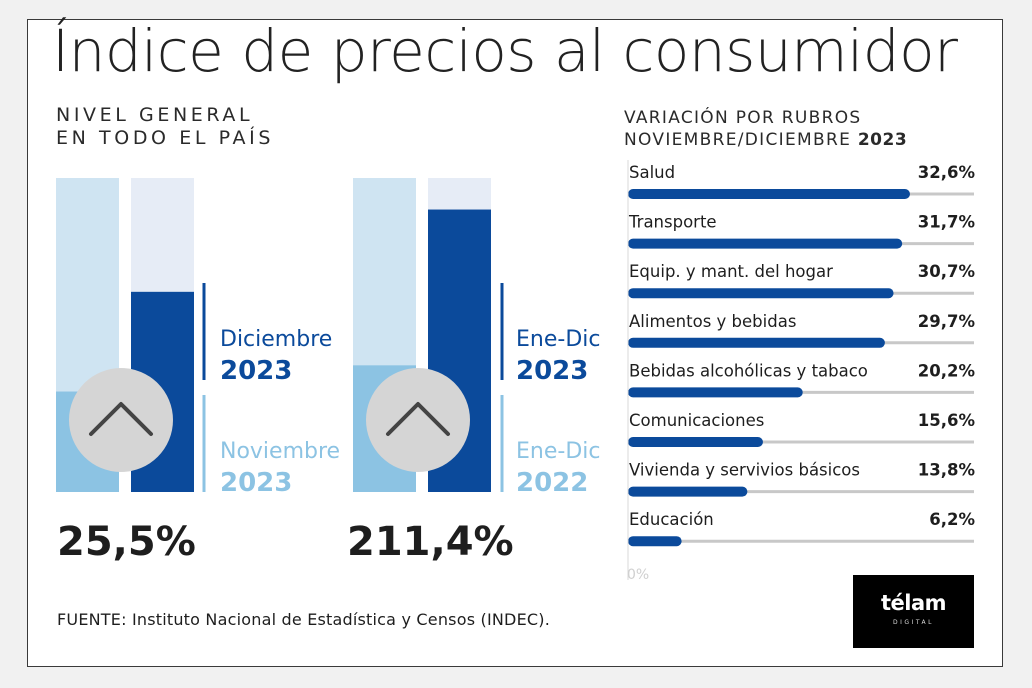 This screenshot has height=688, width=1032. What do you see at coordinates (276, 339) in the screenshot?
I see `monthly-legend-label-0: Diciembre` at bounding box center [276, 339].